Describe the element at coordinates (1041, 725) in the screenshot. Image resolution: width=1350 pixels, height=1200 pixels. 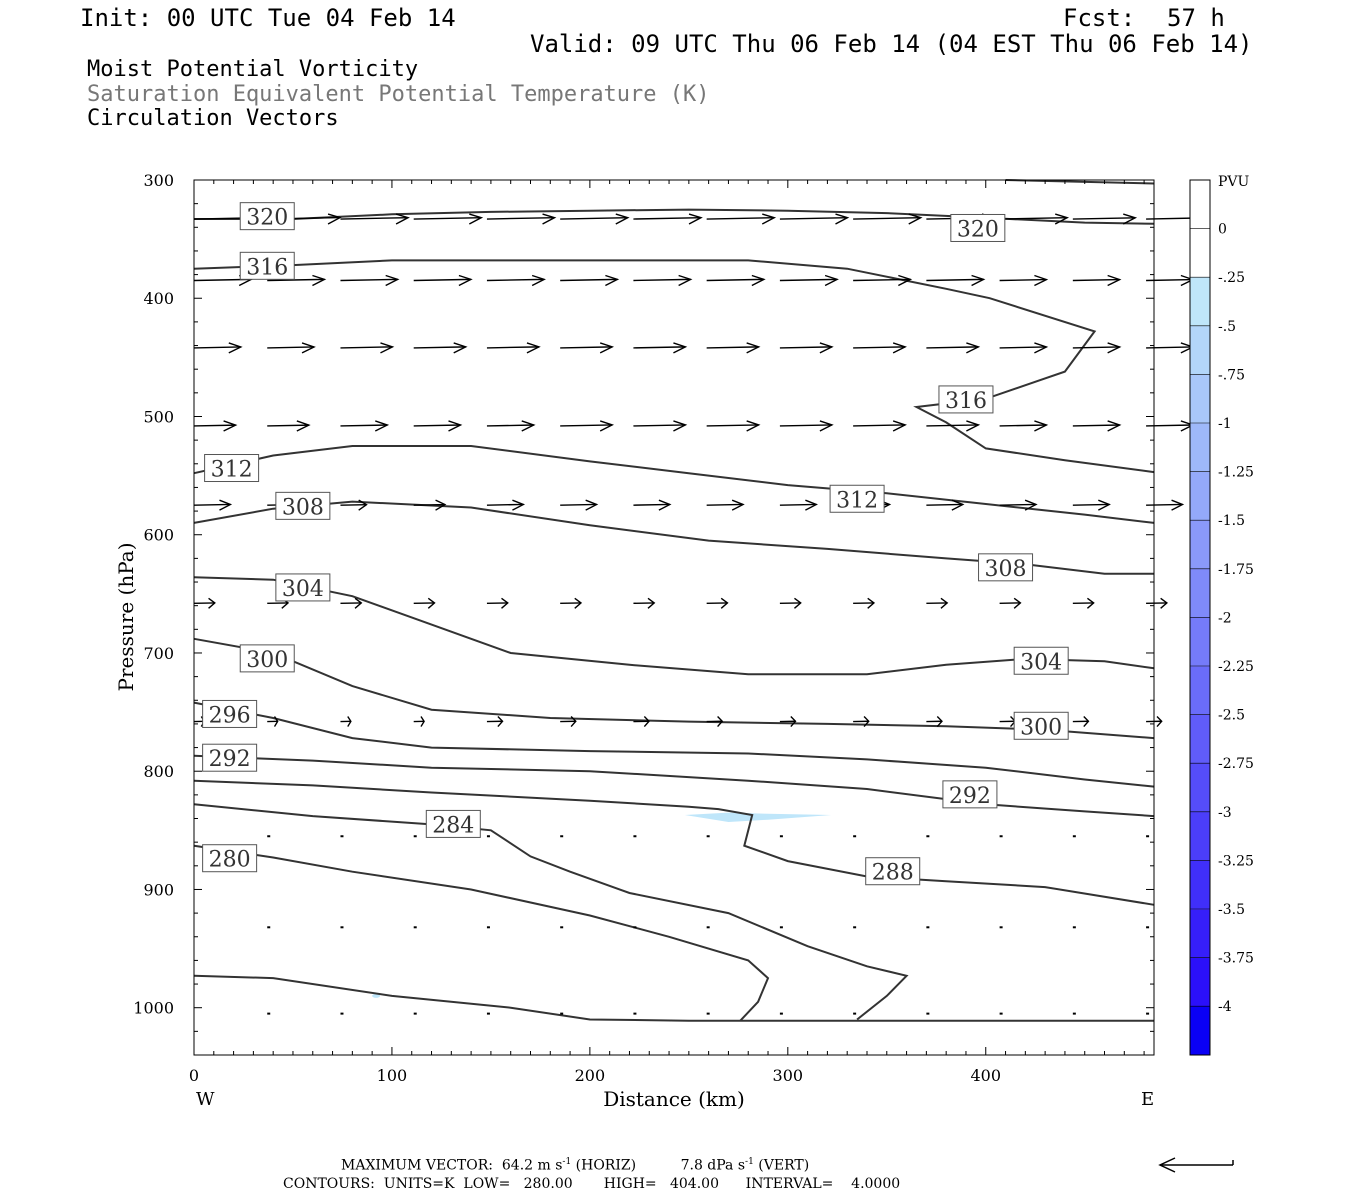
I see `contour-label-300: 300` at that location.